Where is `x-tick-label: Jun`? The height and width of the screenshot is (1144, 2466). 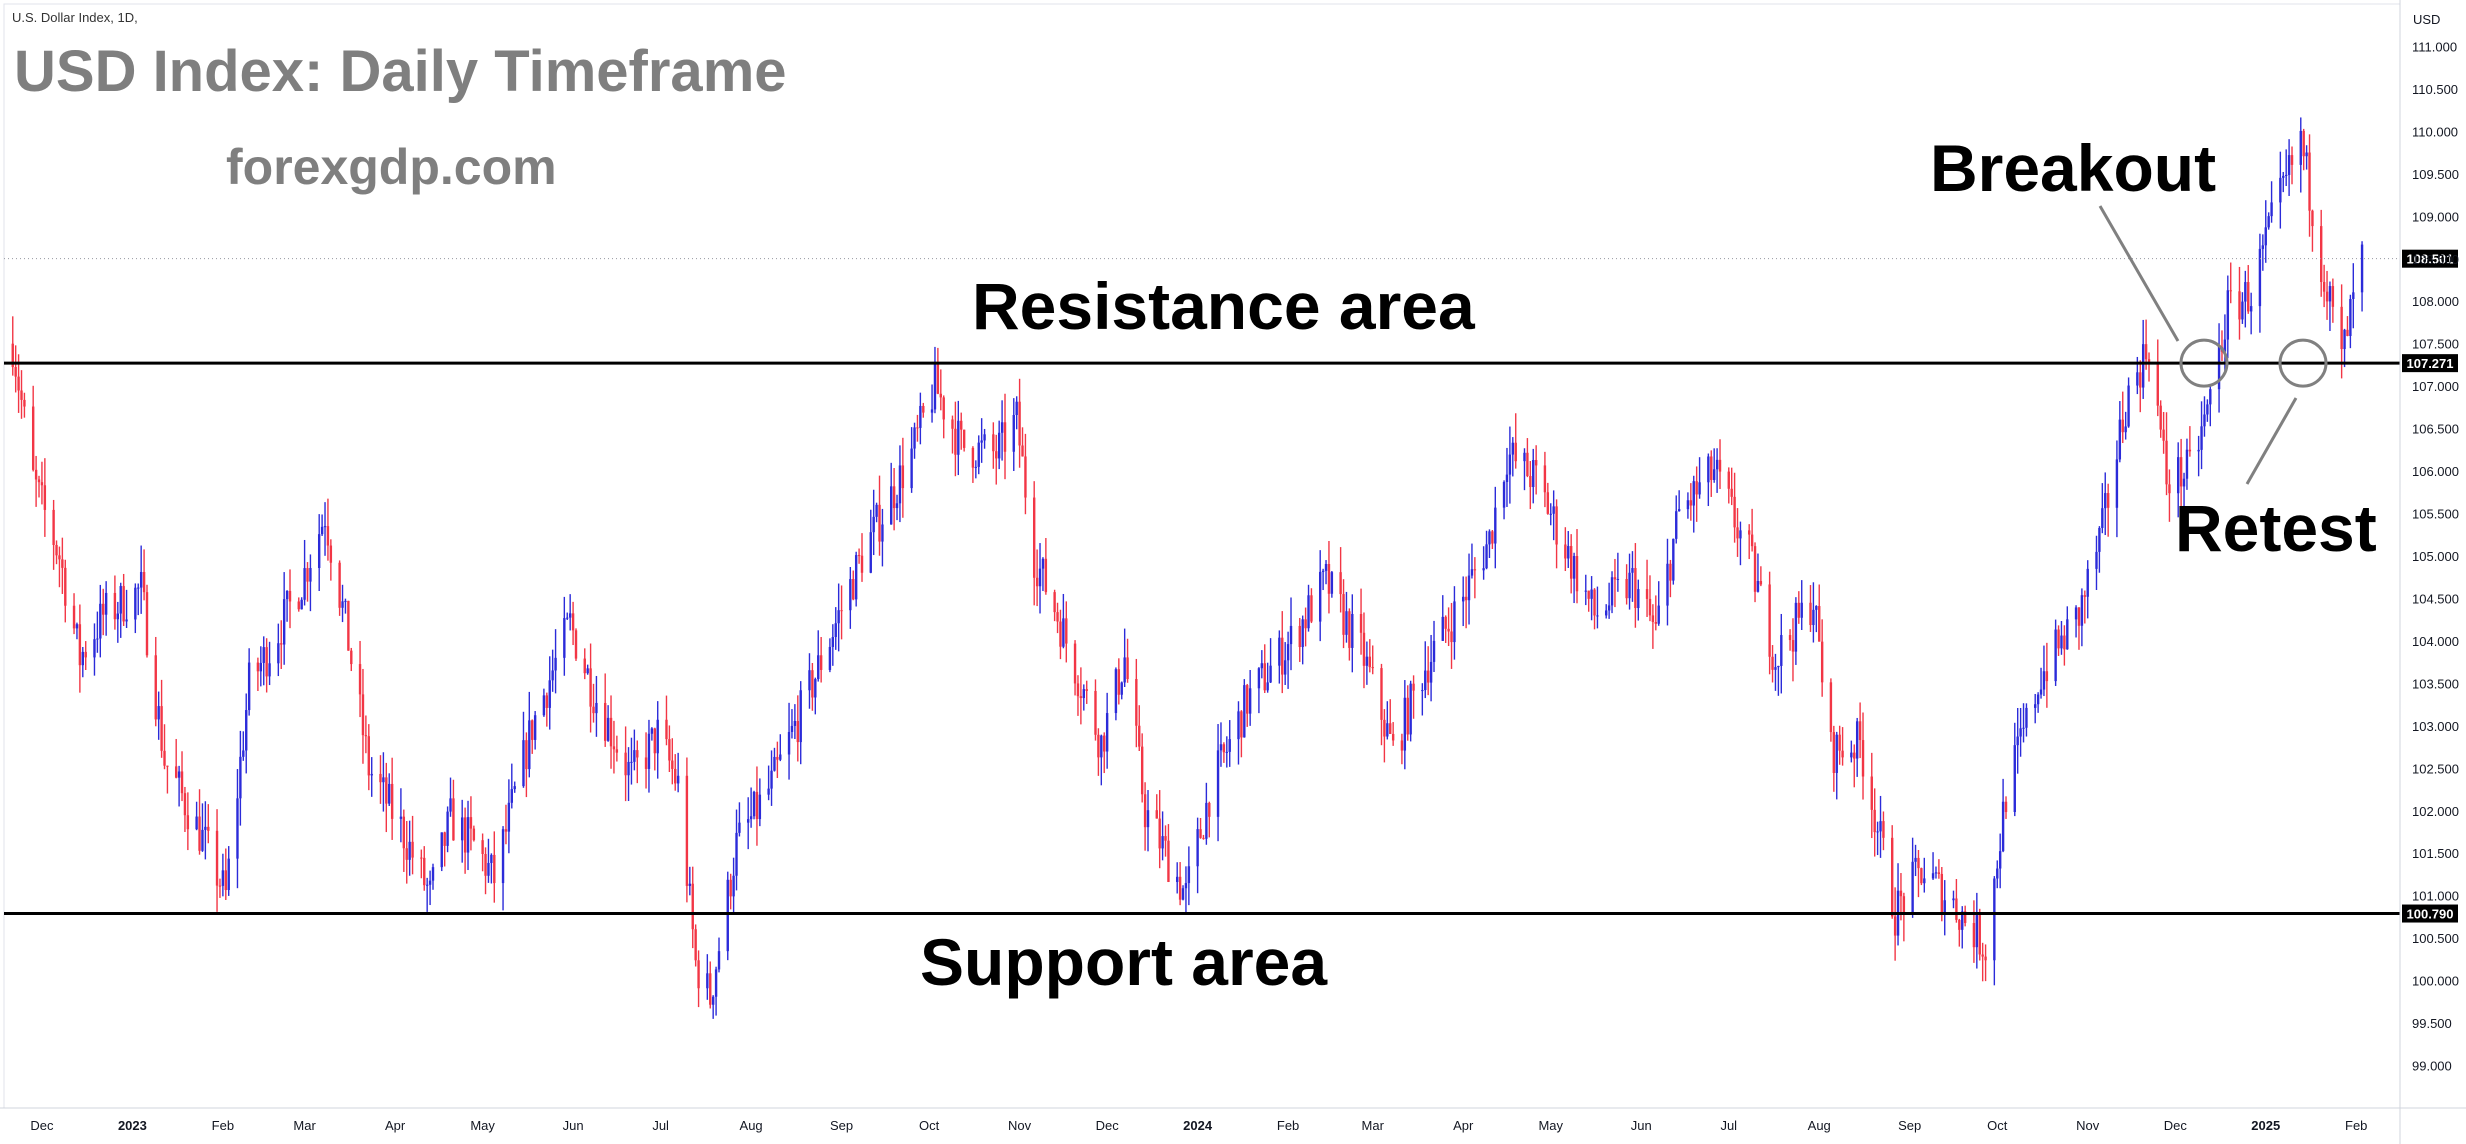 x-tick-label: Jun is located at coordinates (1641, 1125).